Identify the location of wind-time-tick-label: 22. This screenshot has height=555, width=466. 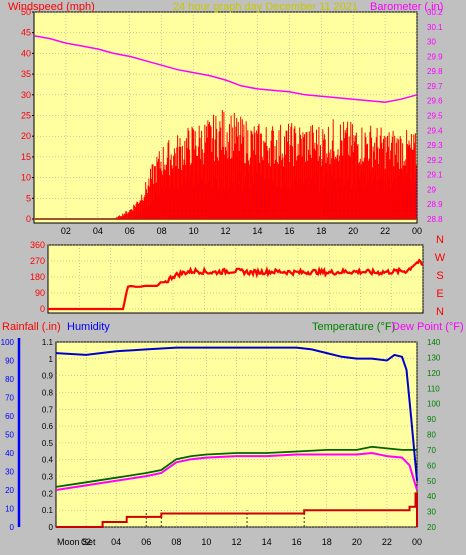
(385, 231).